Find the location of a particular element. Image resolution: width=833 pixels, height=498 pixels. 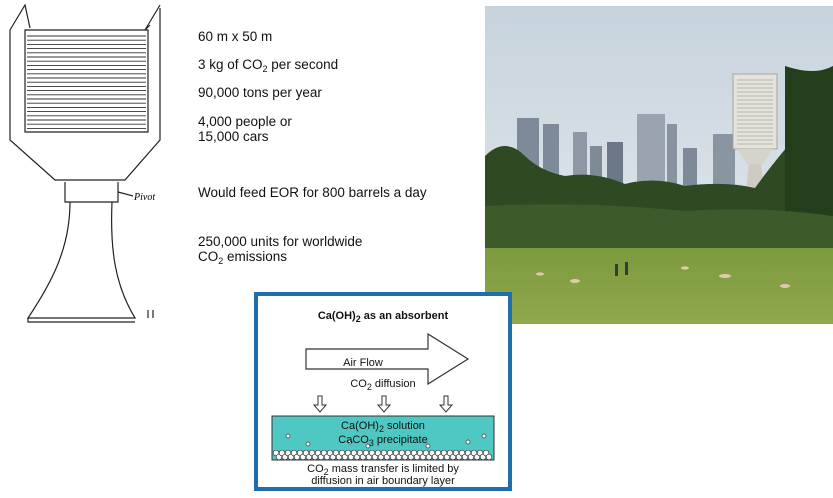

diagram-graphics is located at coordinates (383, 396).